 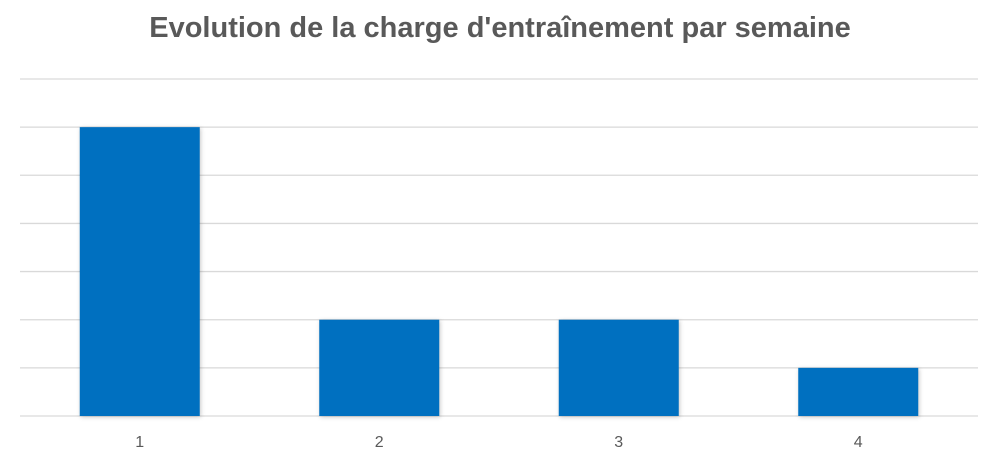 What do you see at coordinates (858, 442) in the screenshot?
I see `x-tick-label: 4` at bounding box center [858, 442].